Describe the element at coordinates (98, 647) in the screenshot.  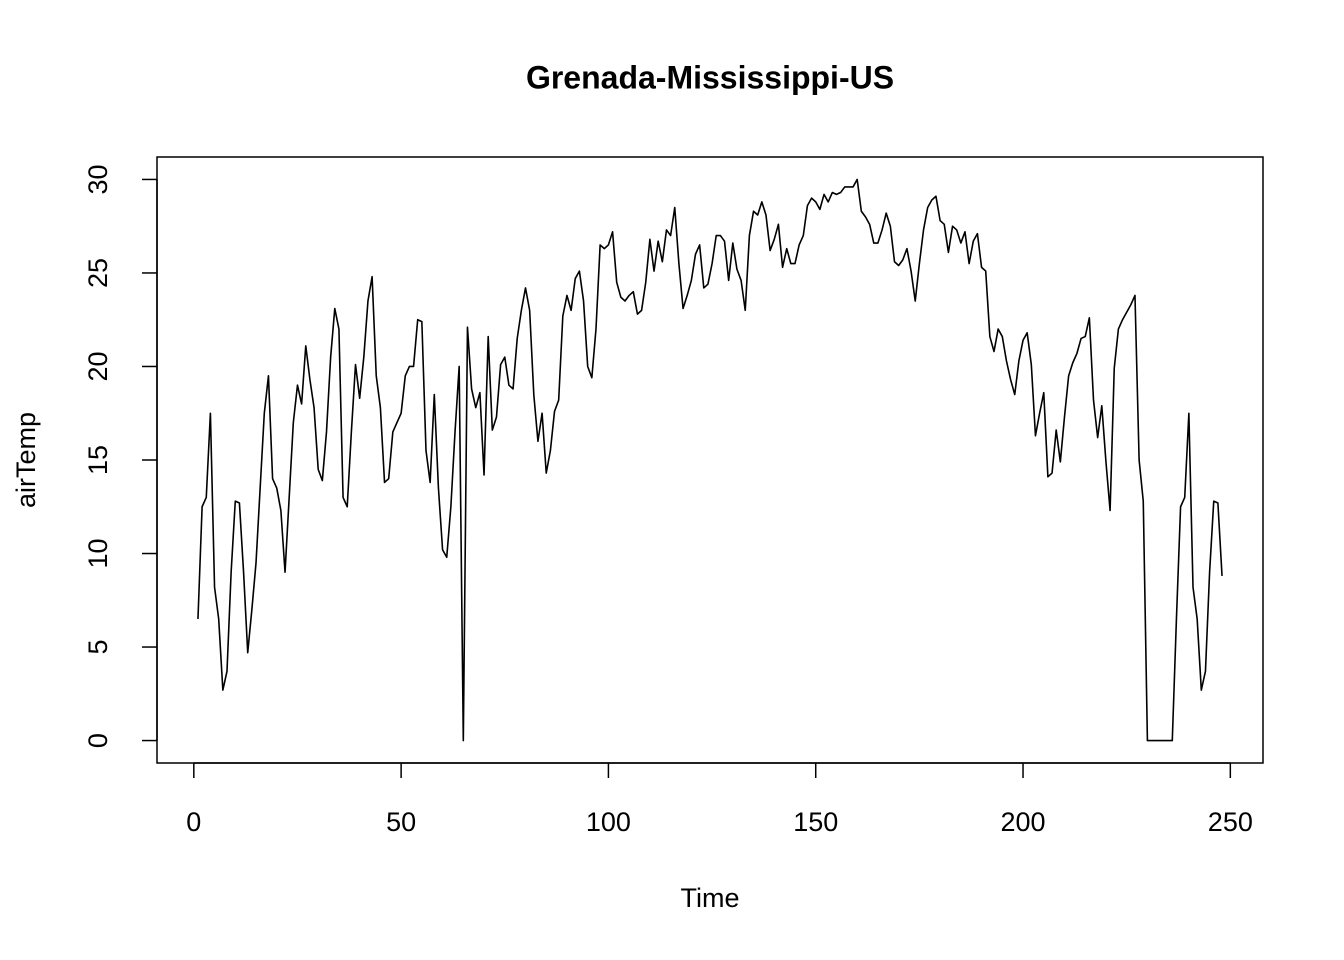
I see `y-tick-label: 5` at that location.